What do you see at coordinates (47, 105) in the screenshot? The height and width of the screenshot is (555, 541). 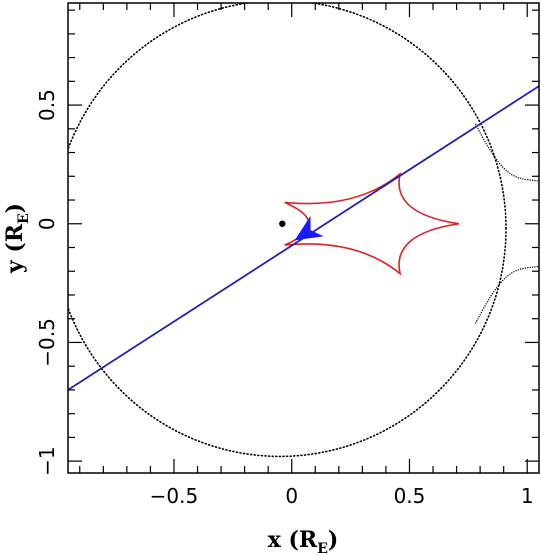 I see `y-tick-label: 0.5` at bounding box center [47, 105].